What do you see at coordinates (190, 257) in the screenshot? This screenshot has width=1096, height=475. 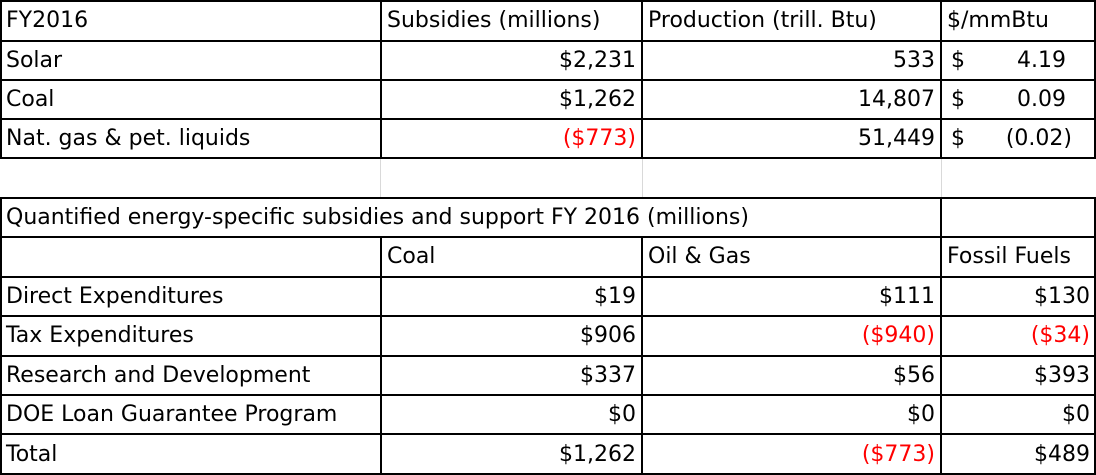 I see `table2-header-blank` at bounding box center [190, 257].